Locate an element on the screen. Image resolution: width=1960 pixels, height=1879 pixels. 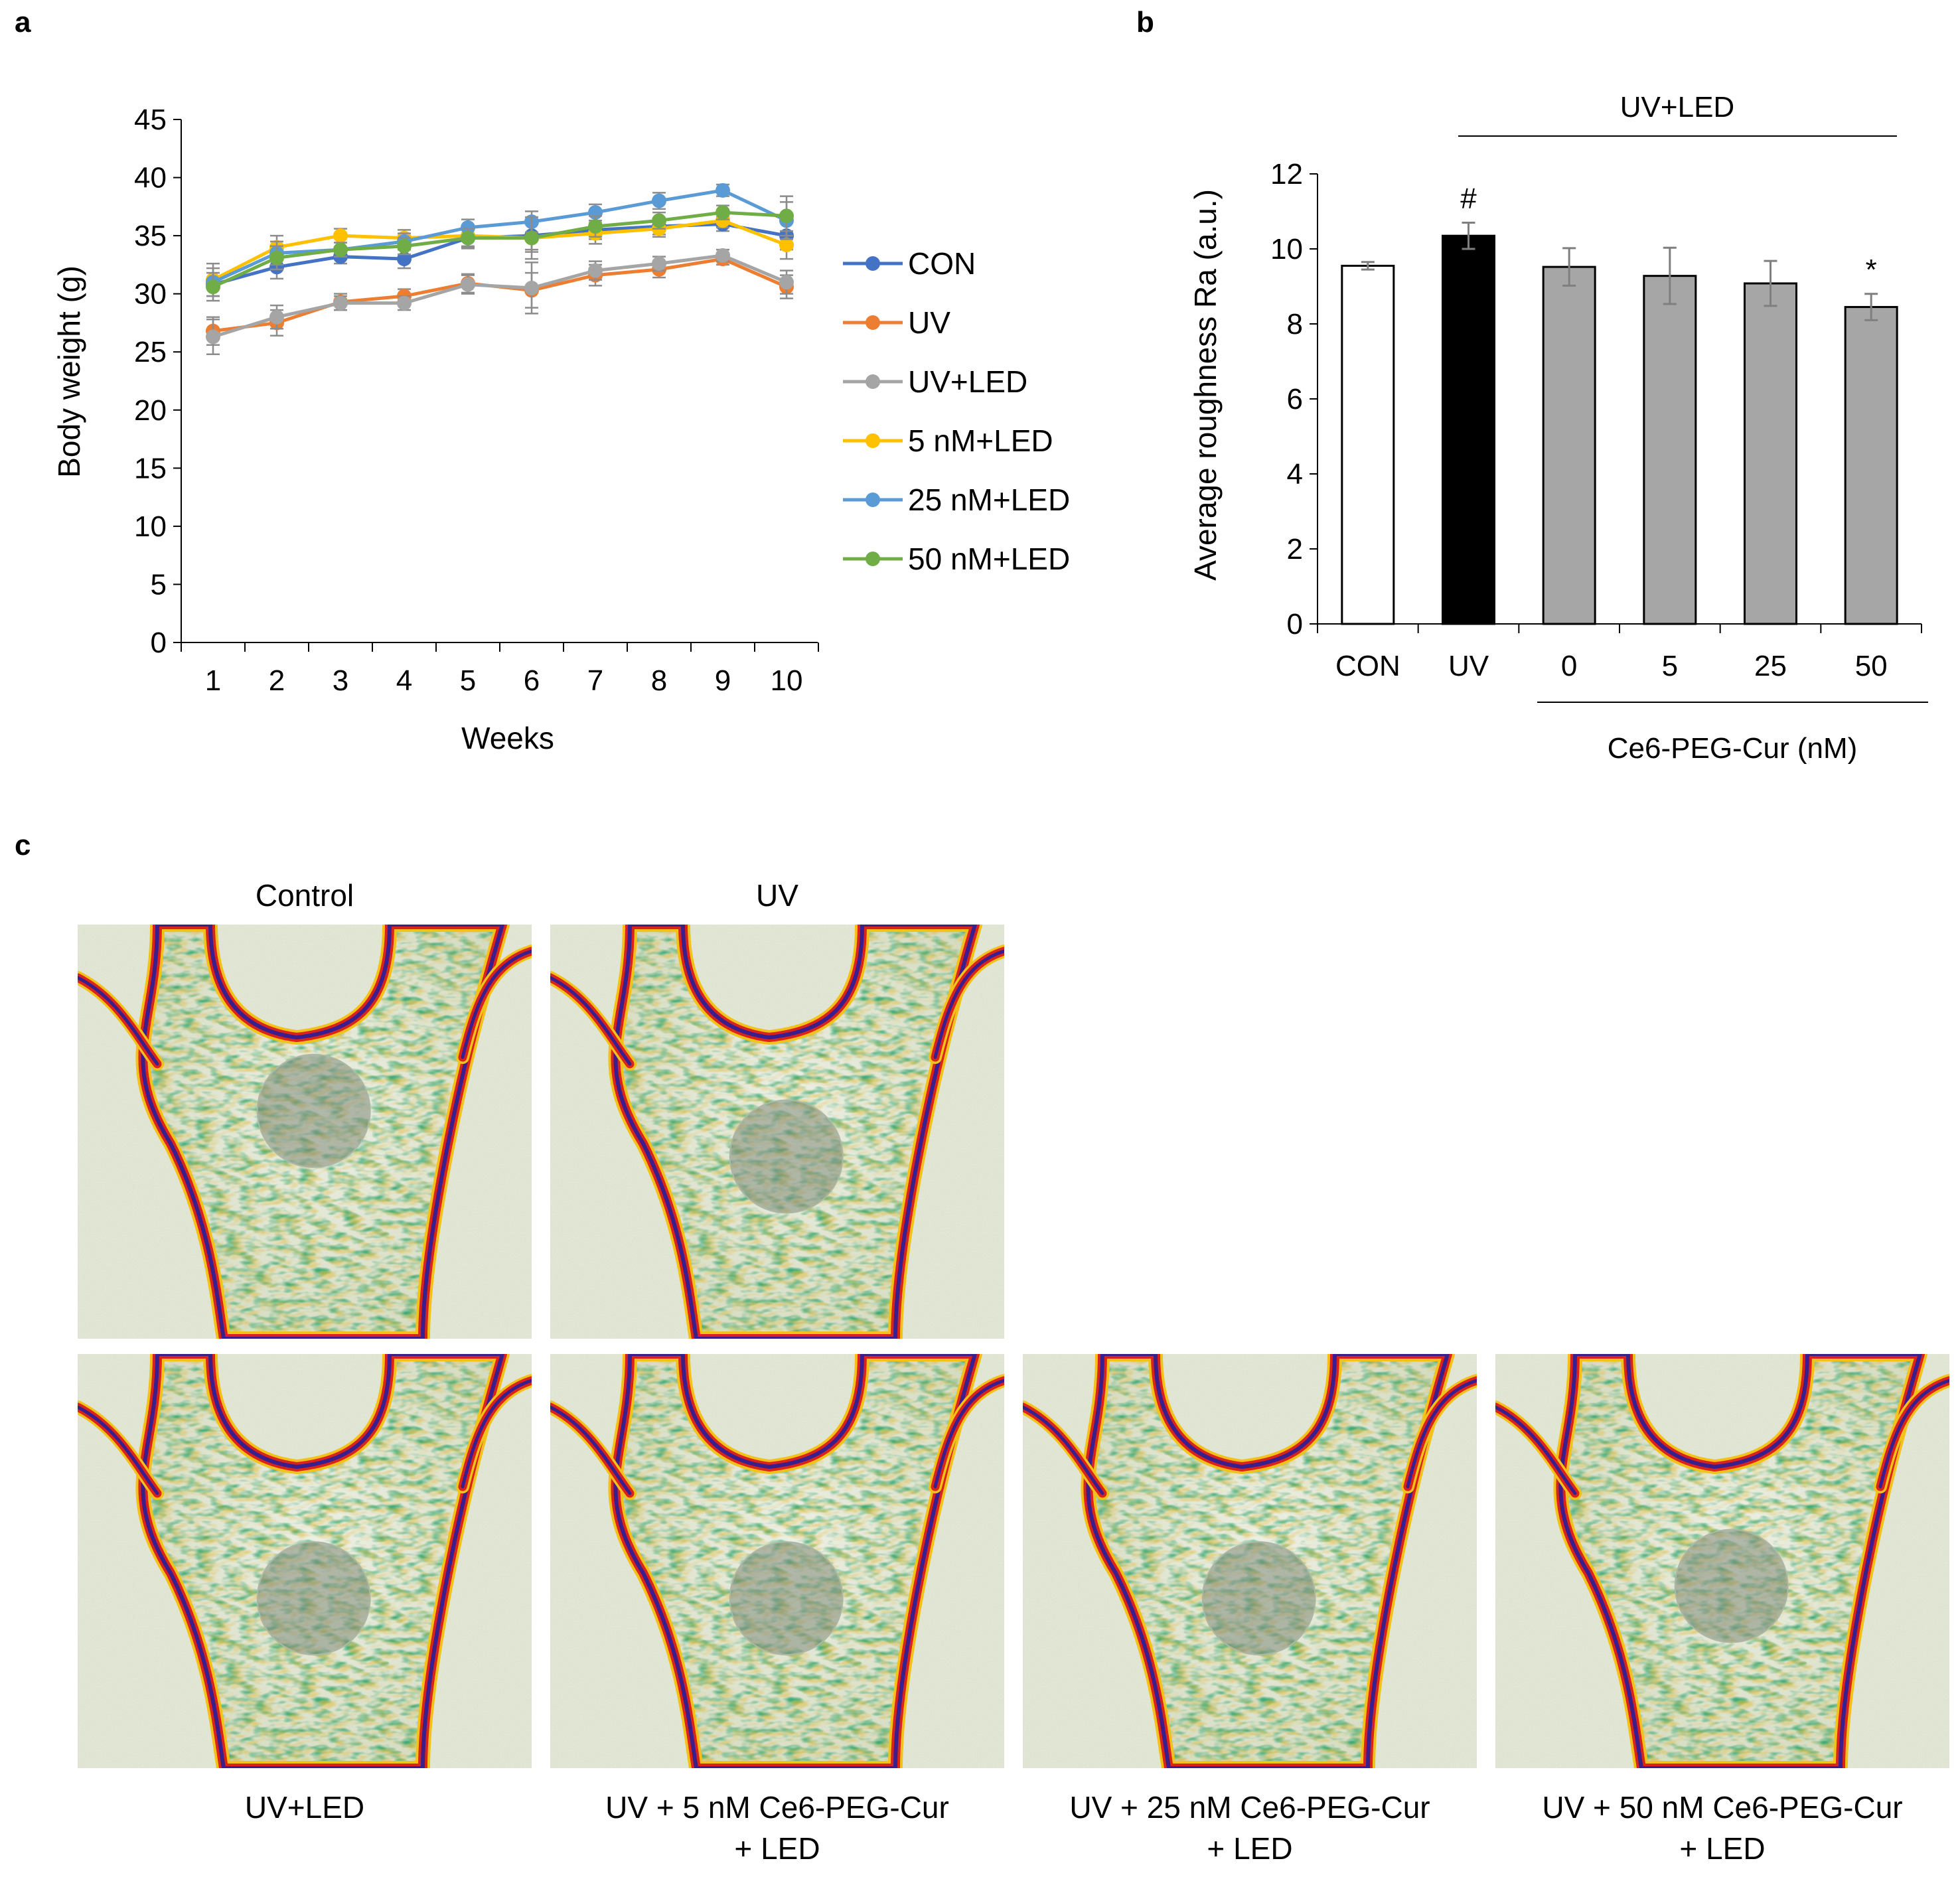
y-tick-label: 15 is located at coordinates (150, 468).